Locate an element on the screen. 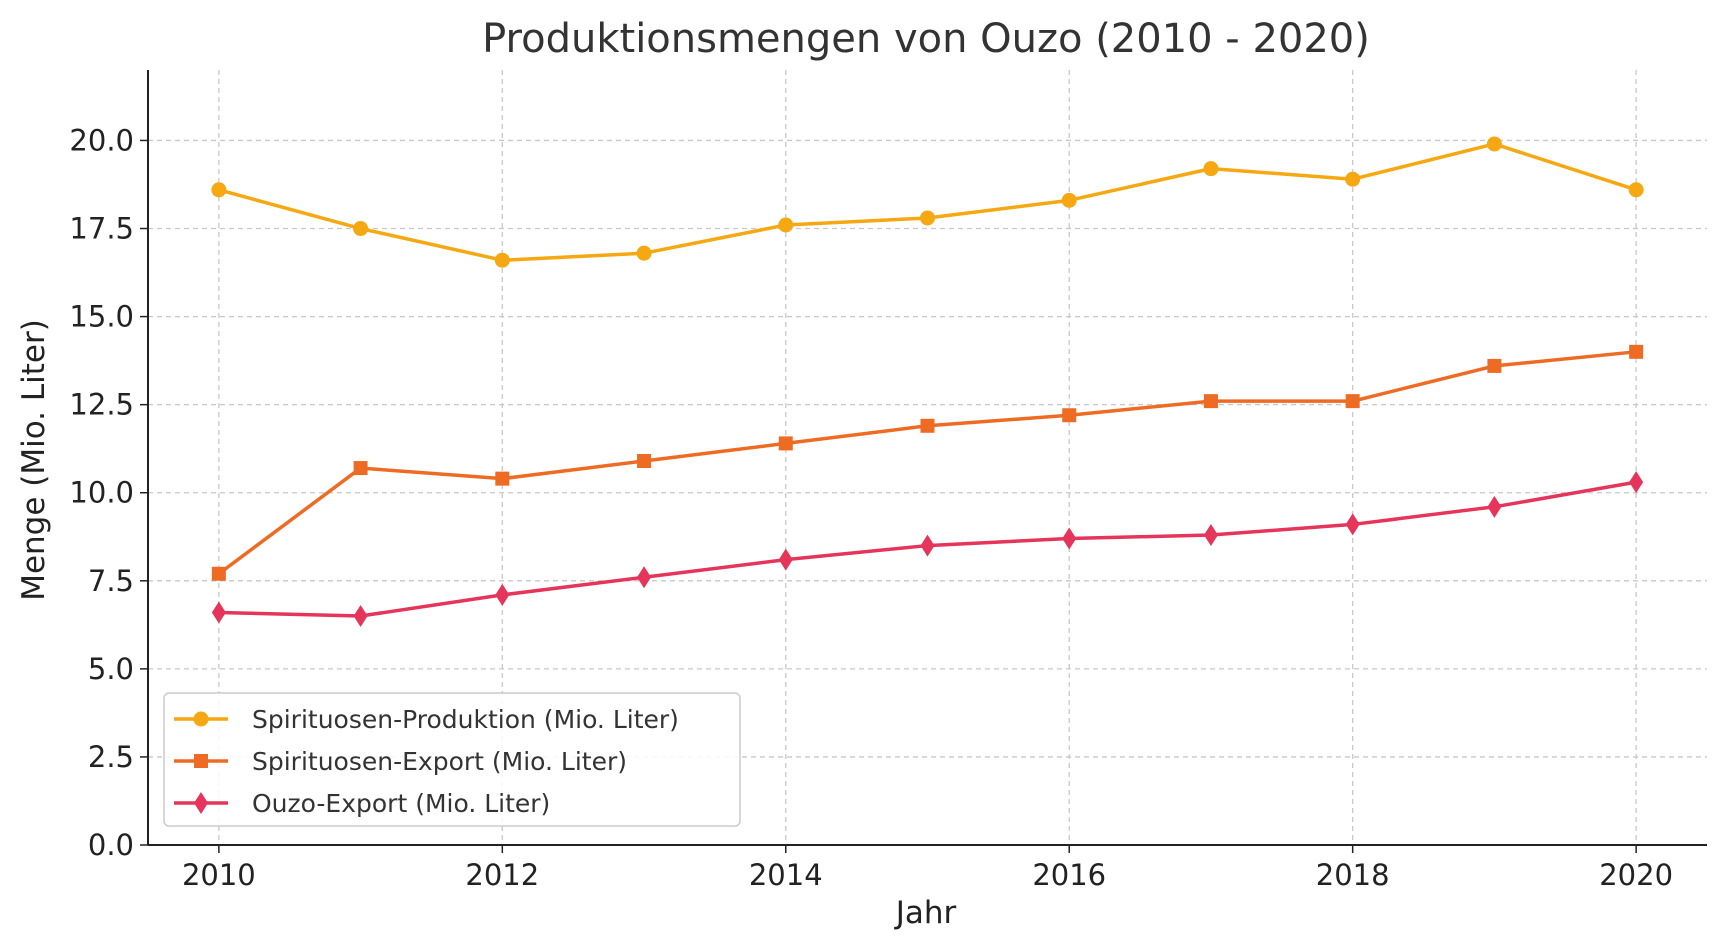  y-tick-label: 2.5 is located at coordinates (111, 757).